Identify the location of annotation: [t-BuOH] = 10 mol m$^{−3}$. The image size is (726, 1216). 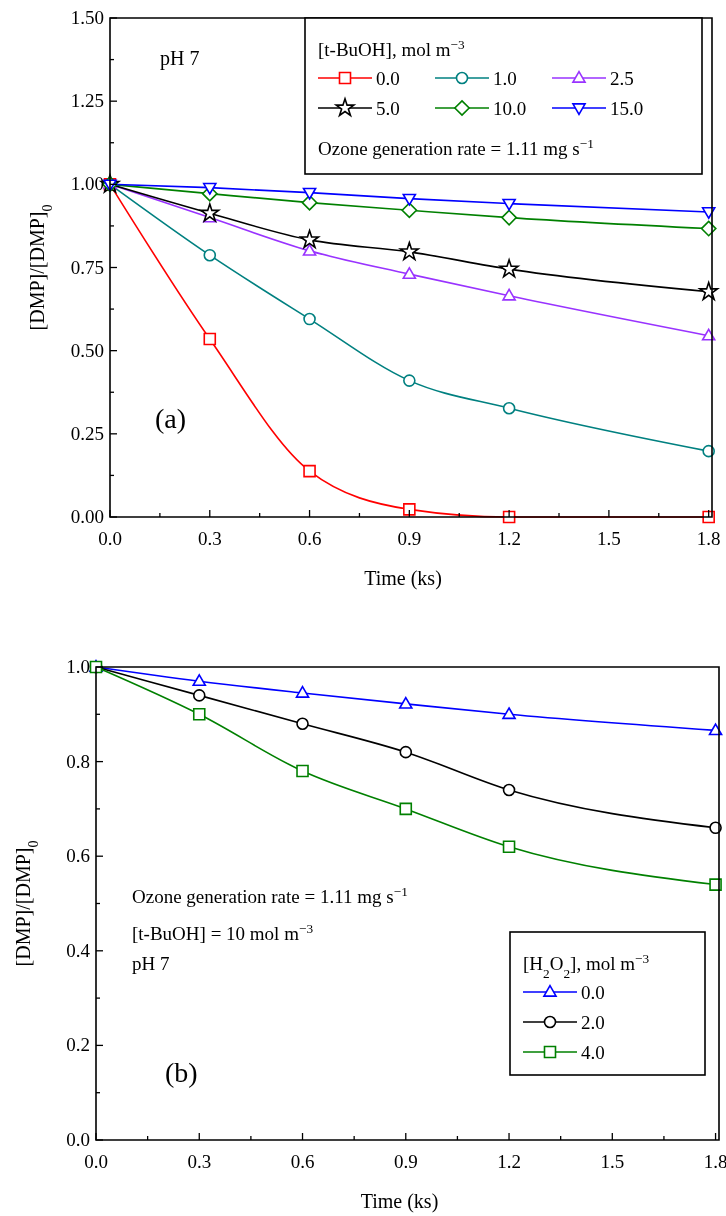
(223, 932).